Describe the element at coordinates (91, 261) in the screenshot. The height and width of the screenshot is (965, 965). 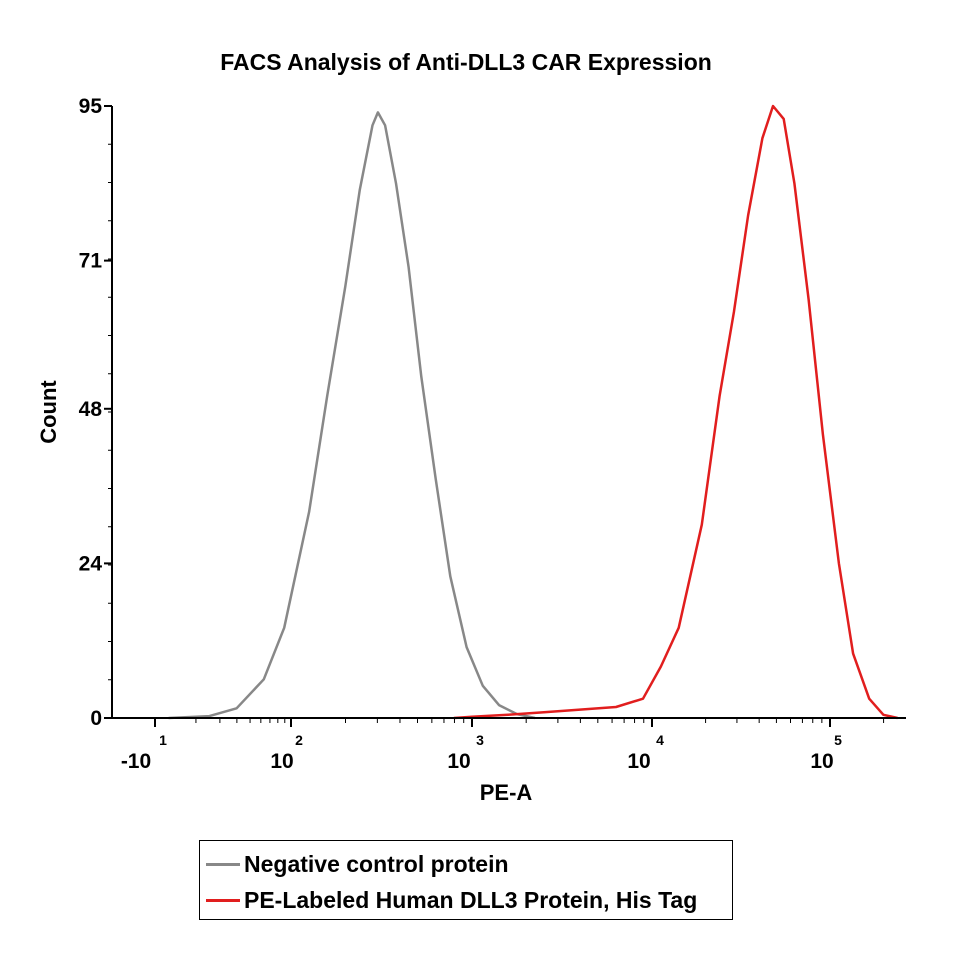
I see `y-tick-label: 71` at that location.